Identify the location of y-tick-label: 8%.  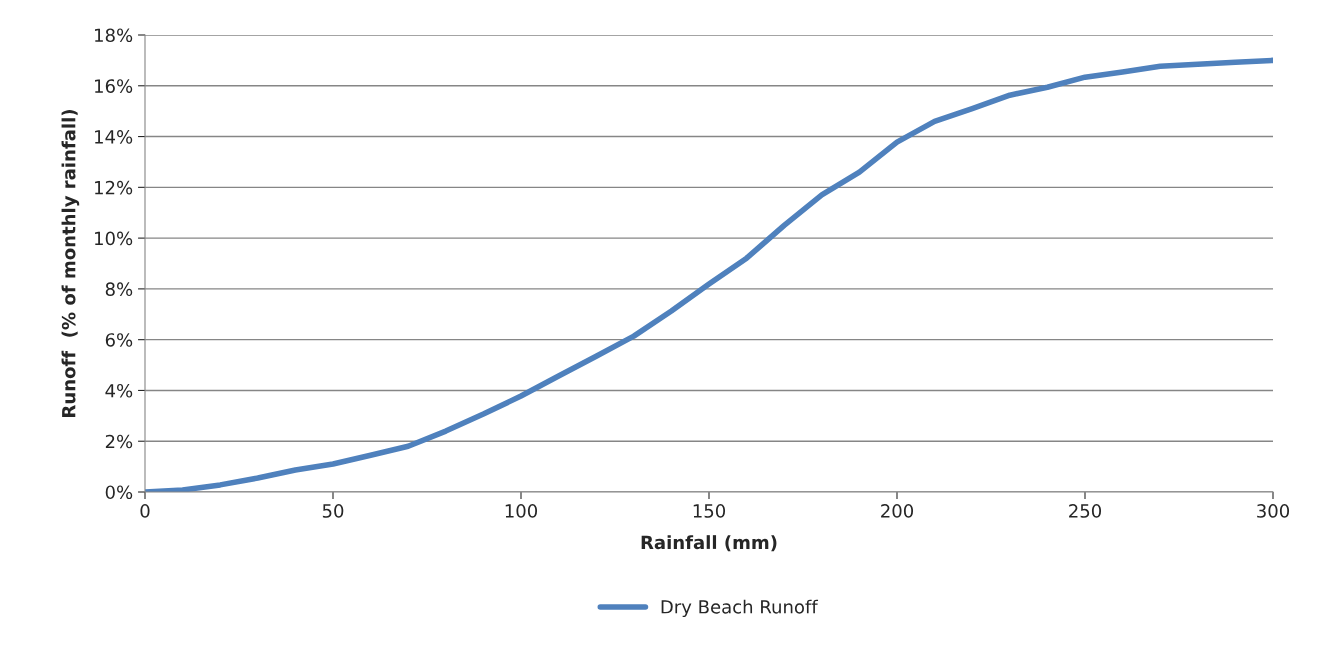
(119, 289).